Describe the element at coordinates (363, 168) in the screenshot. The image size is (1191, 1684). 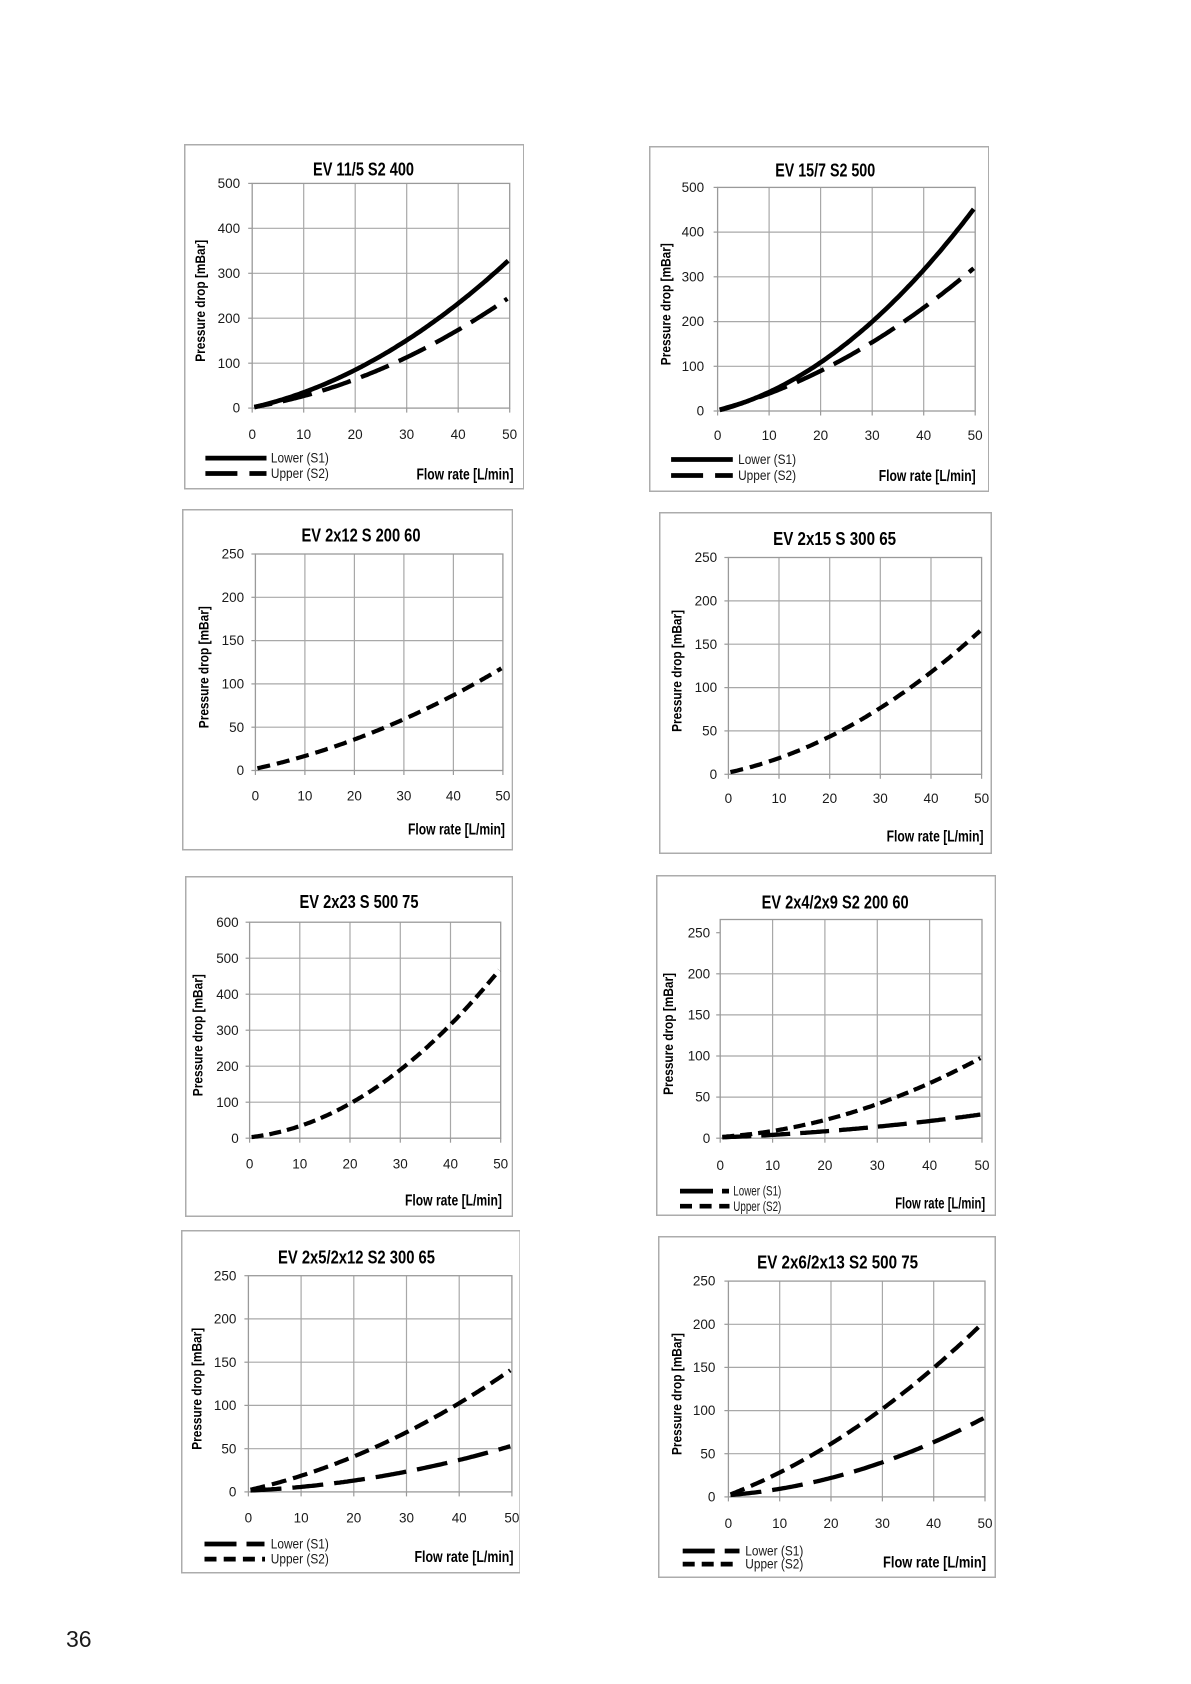
I see `svg-text: EV 11/5 S2 400` at that location.